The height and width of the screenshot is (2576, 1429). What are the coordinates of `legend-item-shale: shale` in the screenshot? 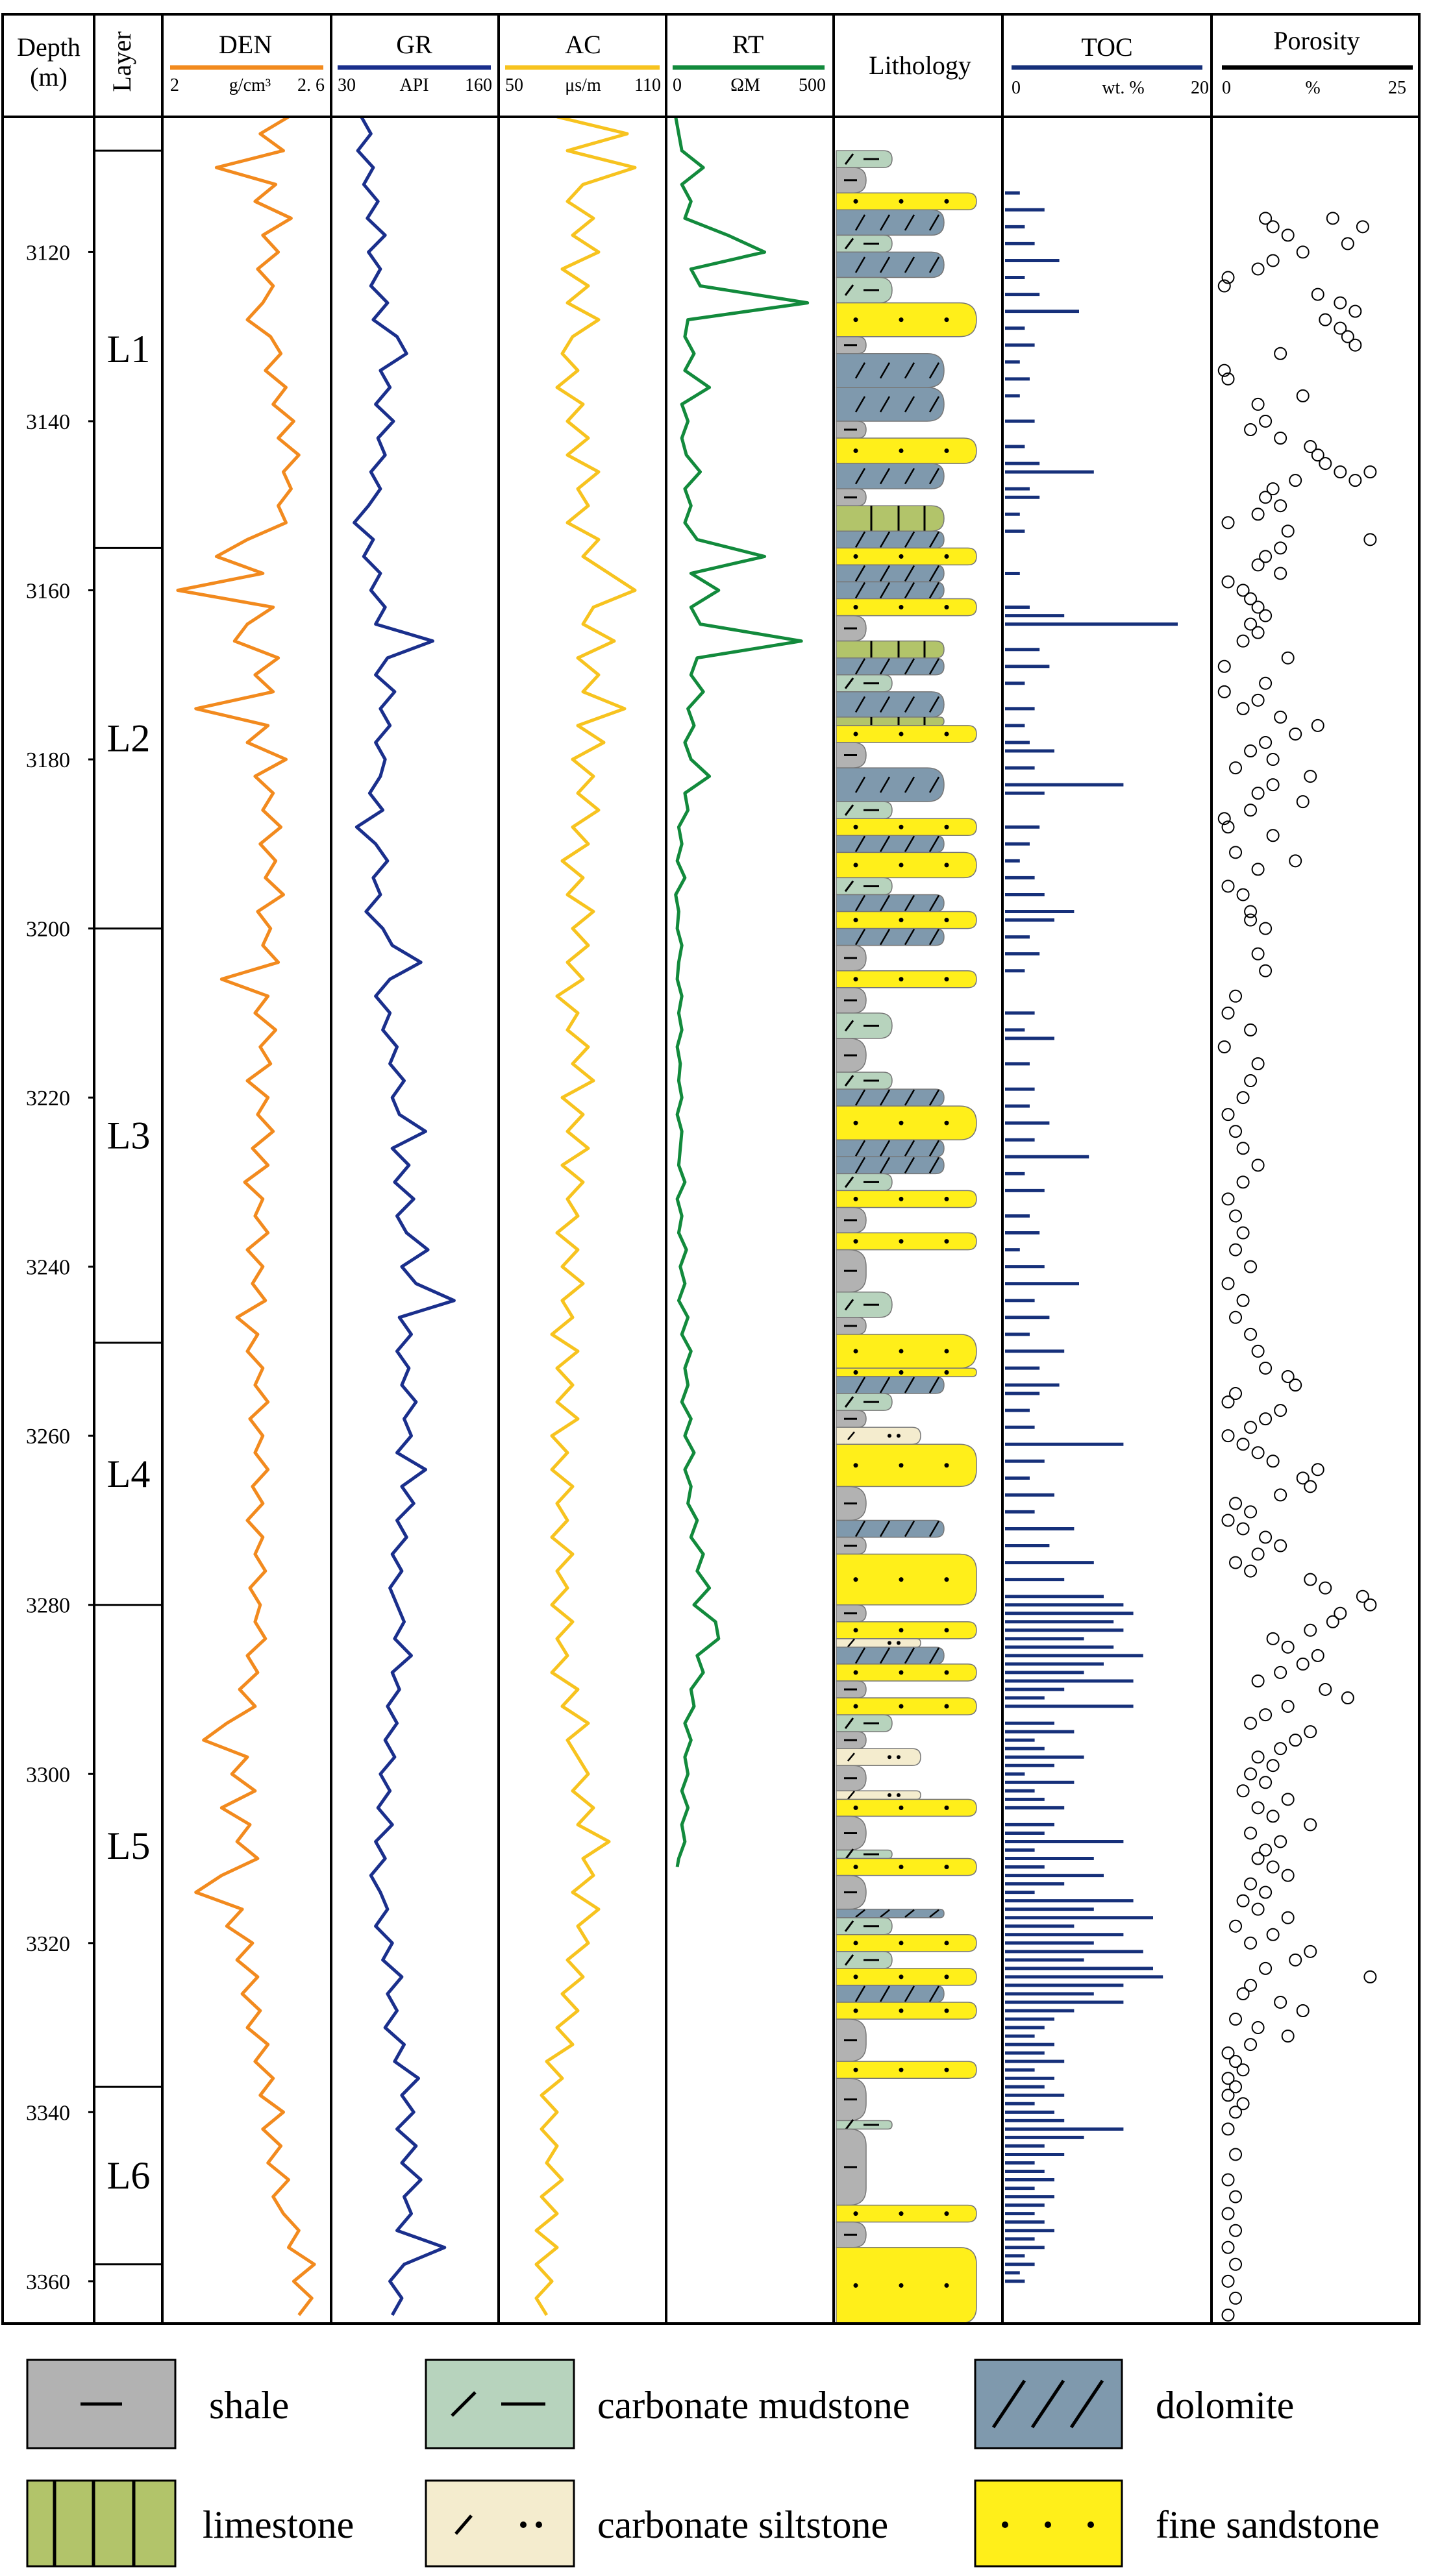 It's located at (157, 2404).